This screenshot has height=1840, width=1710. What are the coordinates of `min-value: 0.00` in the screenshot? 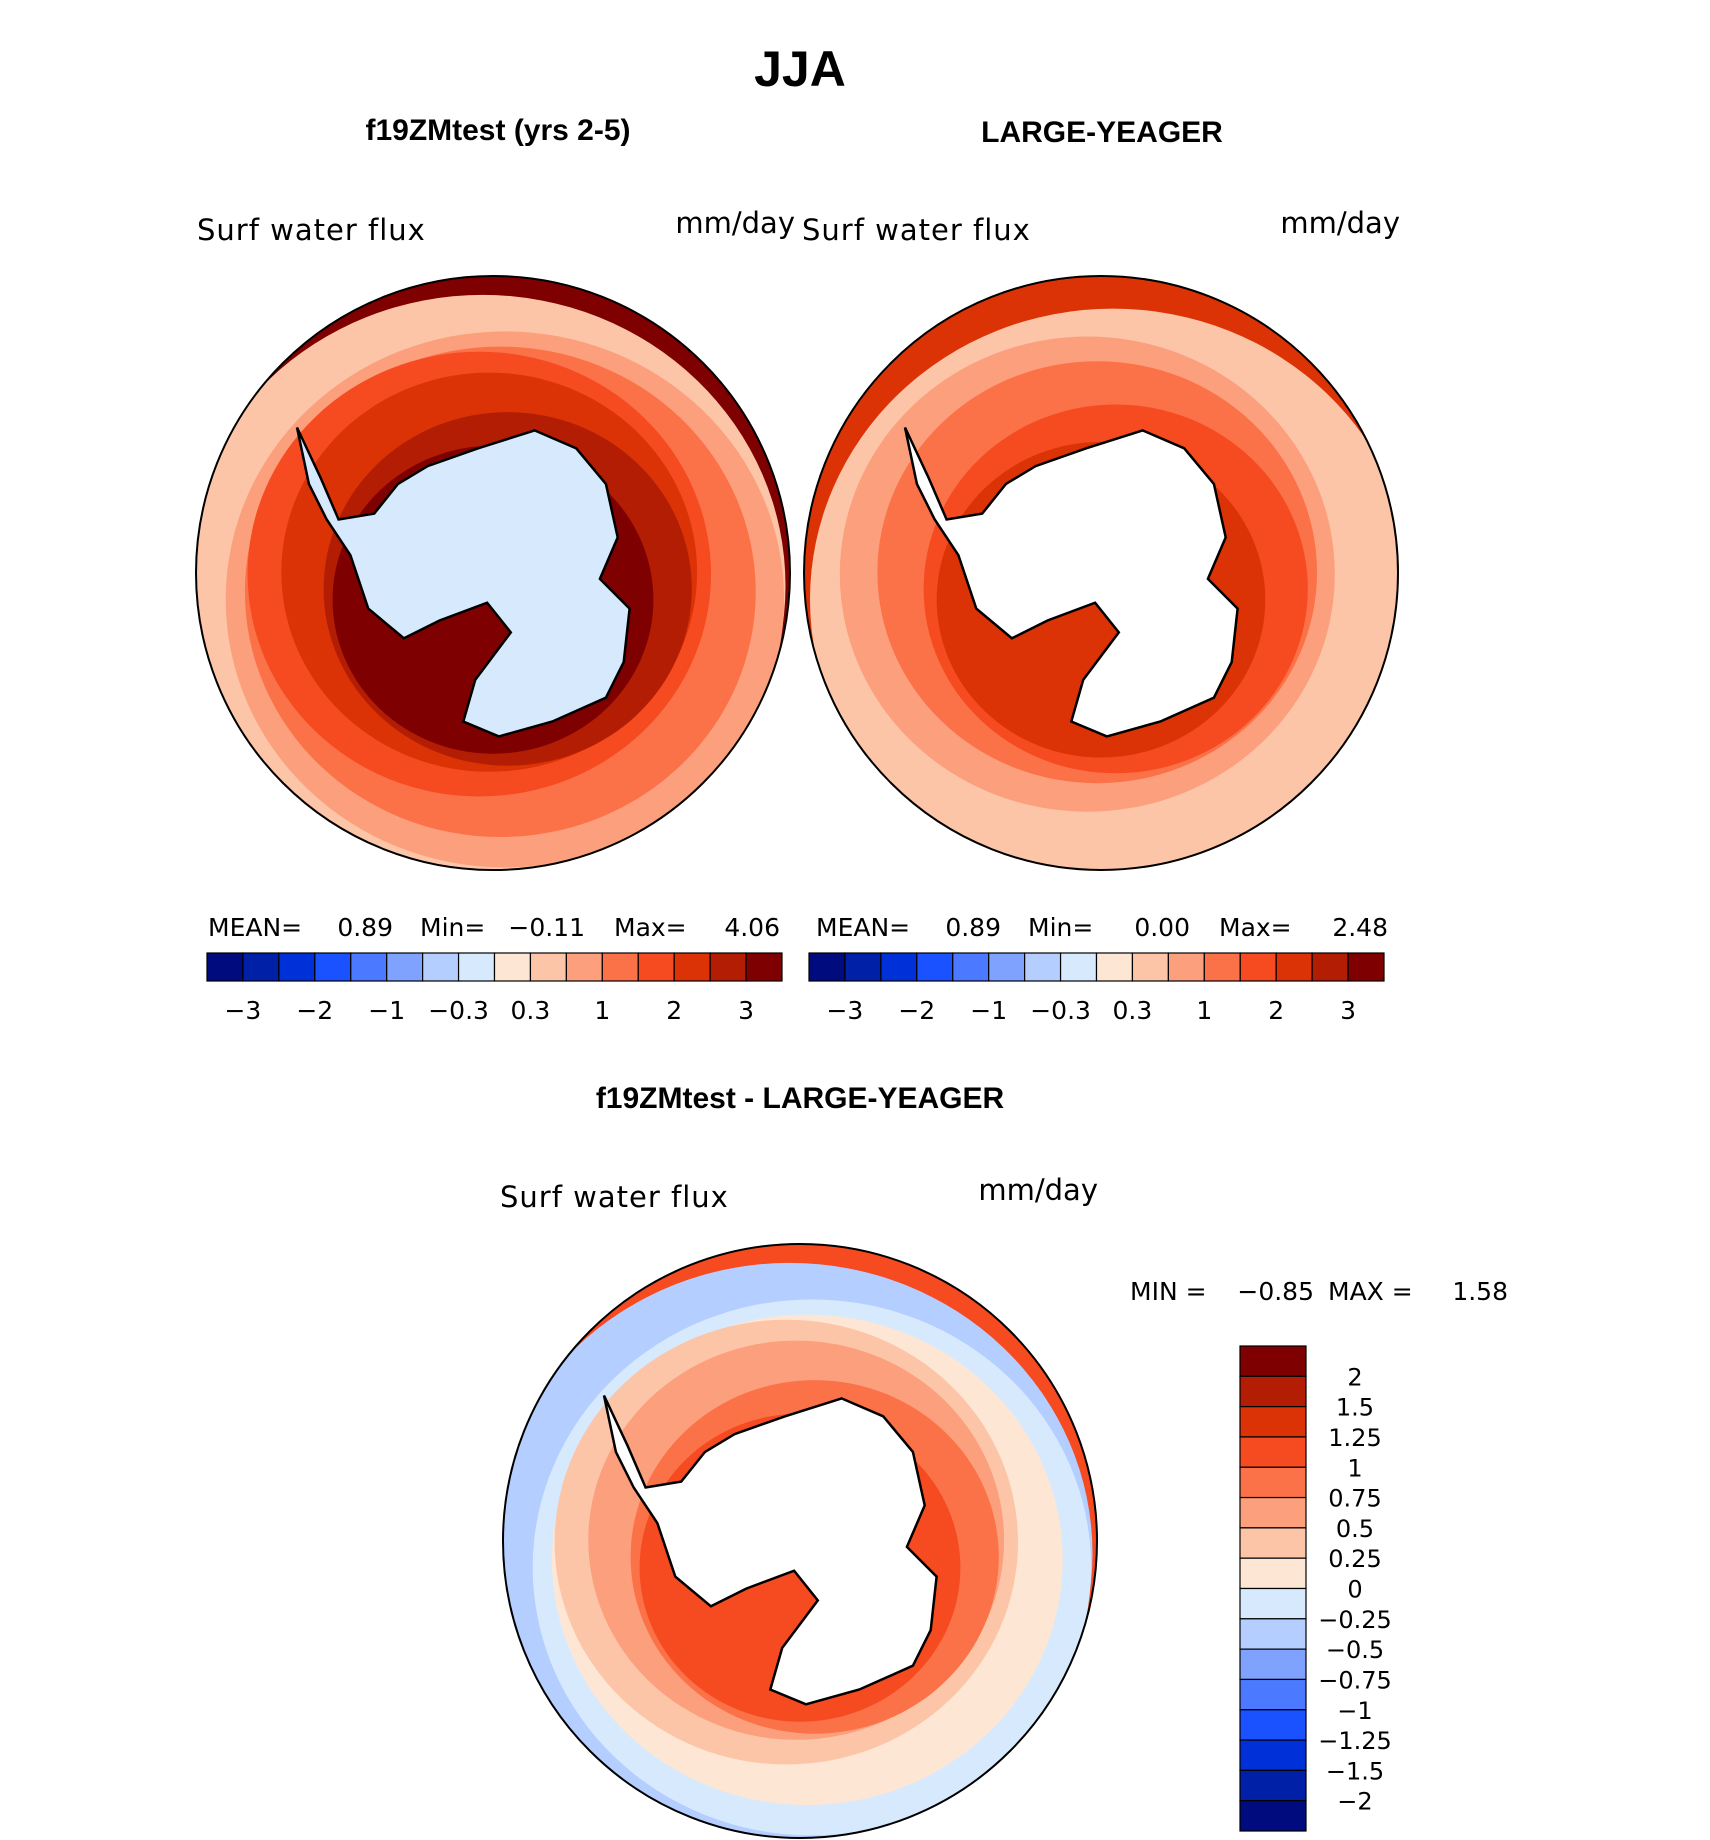 It's located at (1162, 927).